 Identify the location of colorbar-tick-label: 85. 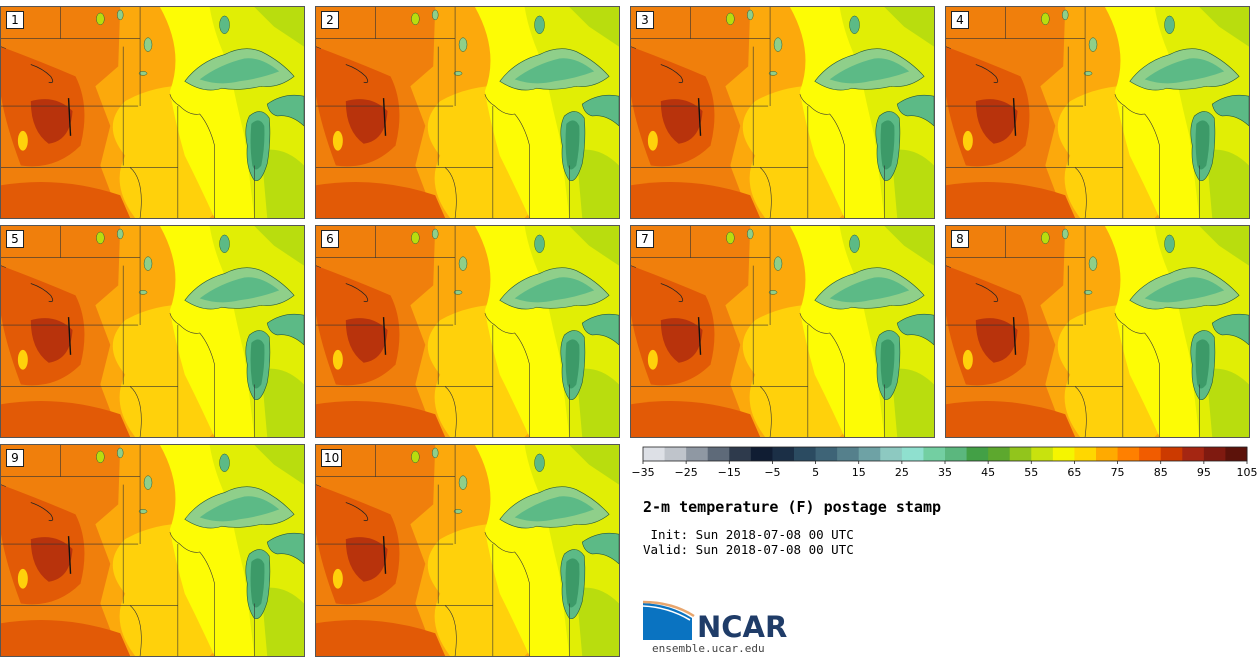
(1160, 472).